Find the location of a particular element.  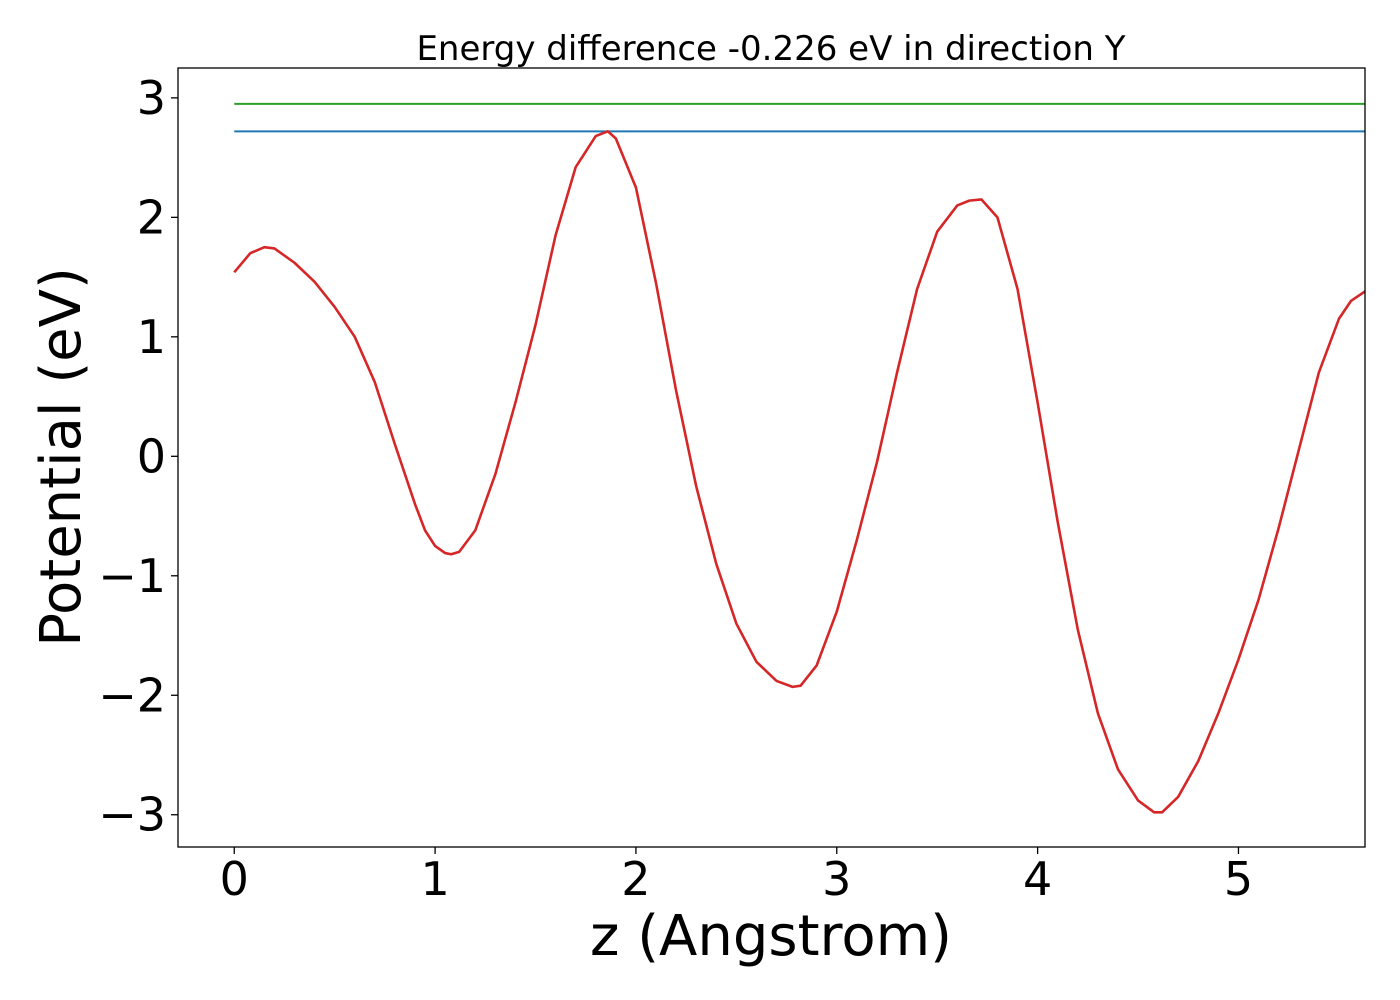

x-axis: 0 1 2 3 4 5 is located at coordinates (736, 876).